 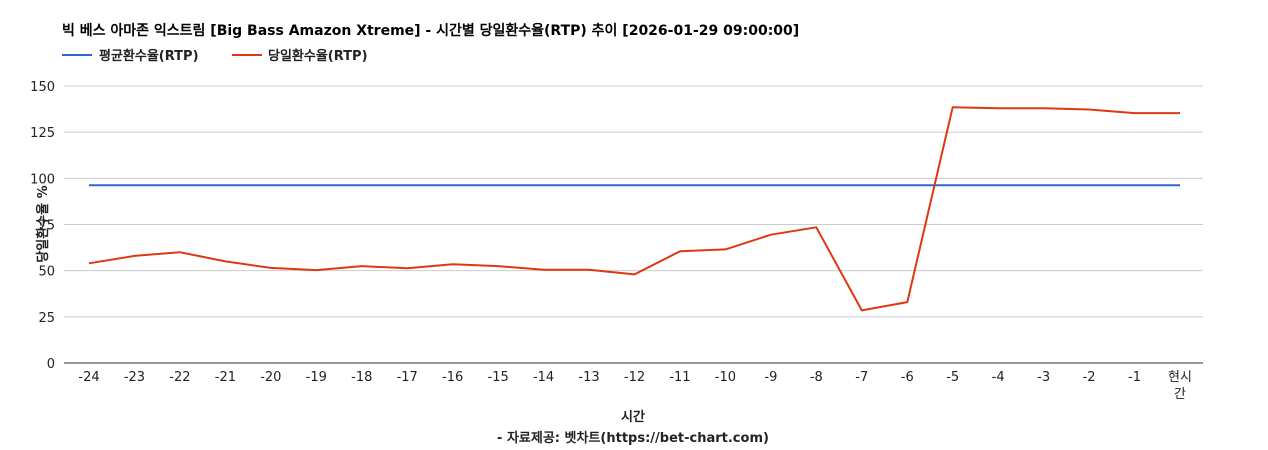 What do you see at coordinates (270, 377) in the screenshot?
I see `x-tick-label: -20` at bounding box center [270, 377].